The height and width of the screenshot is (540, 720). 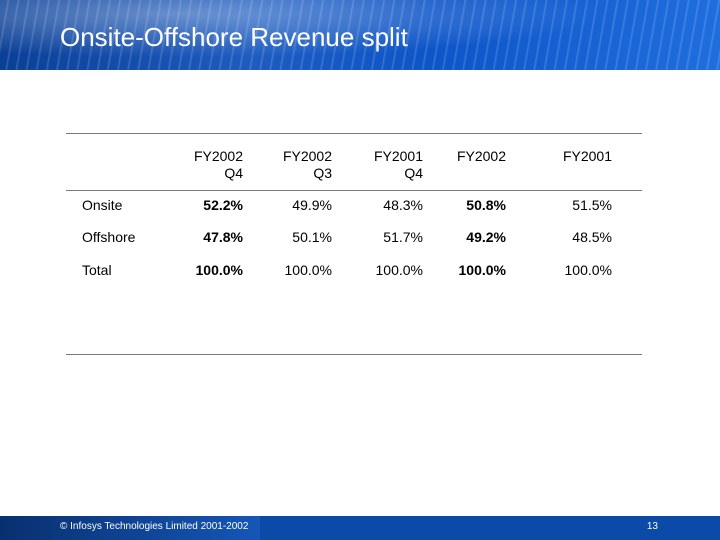 I want to click on footer-copyright: © Infosys Technologies Limited 2001-2002, so click(x=154, y=526).